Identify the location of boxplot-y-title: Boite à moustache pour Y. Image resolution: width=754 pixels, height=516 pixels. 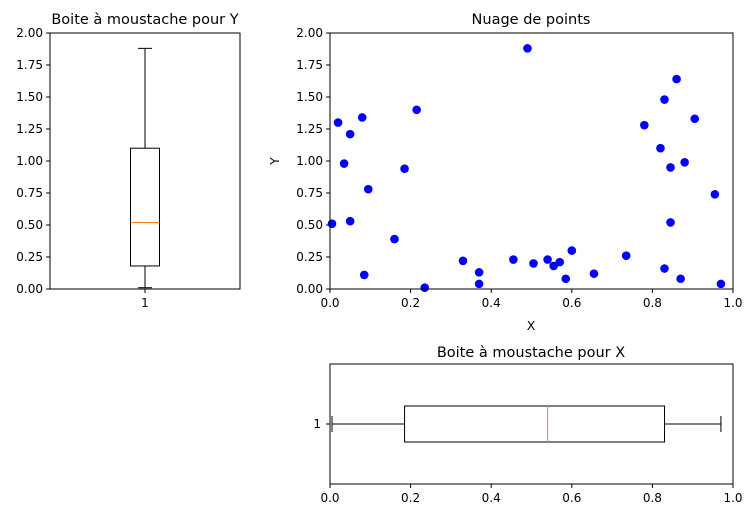
(144, 20).